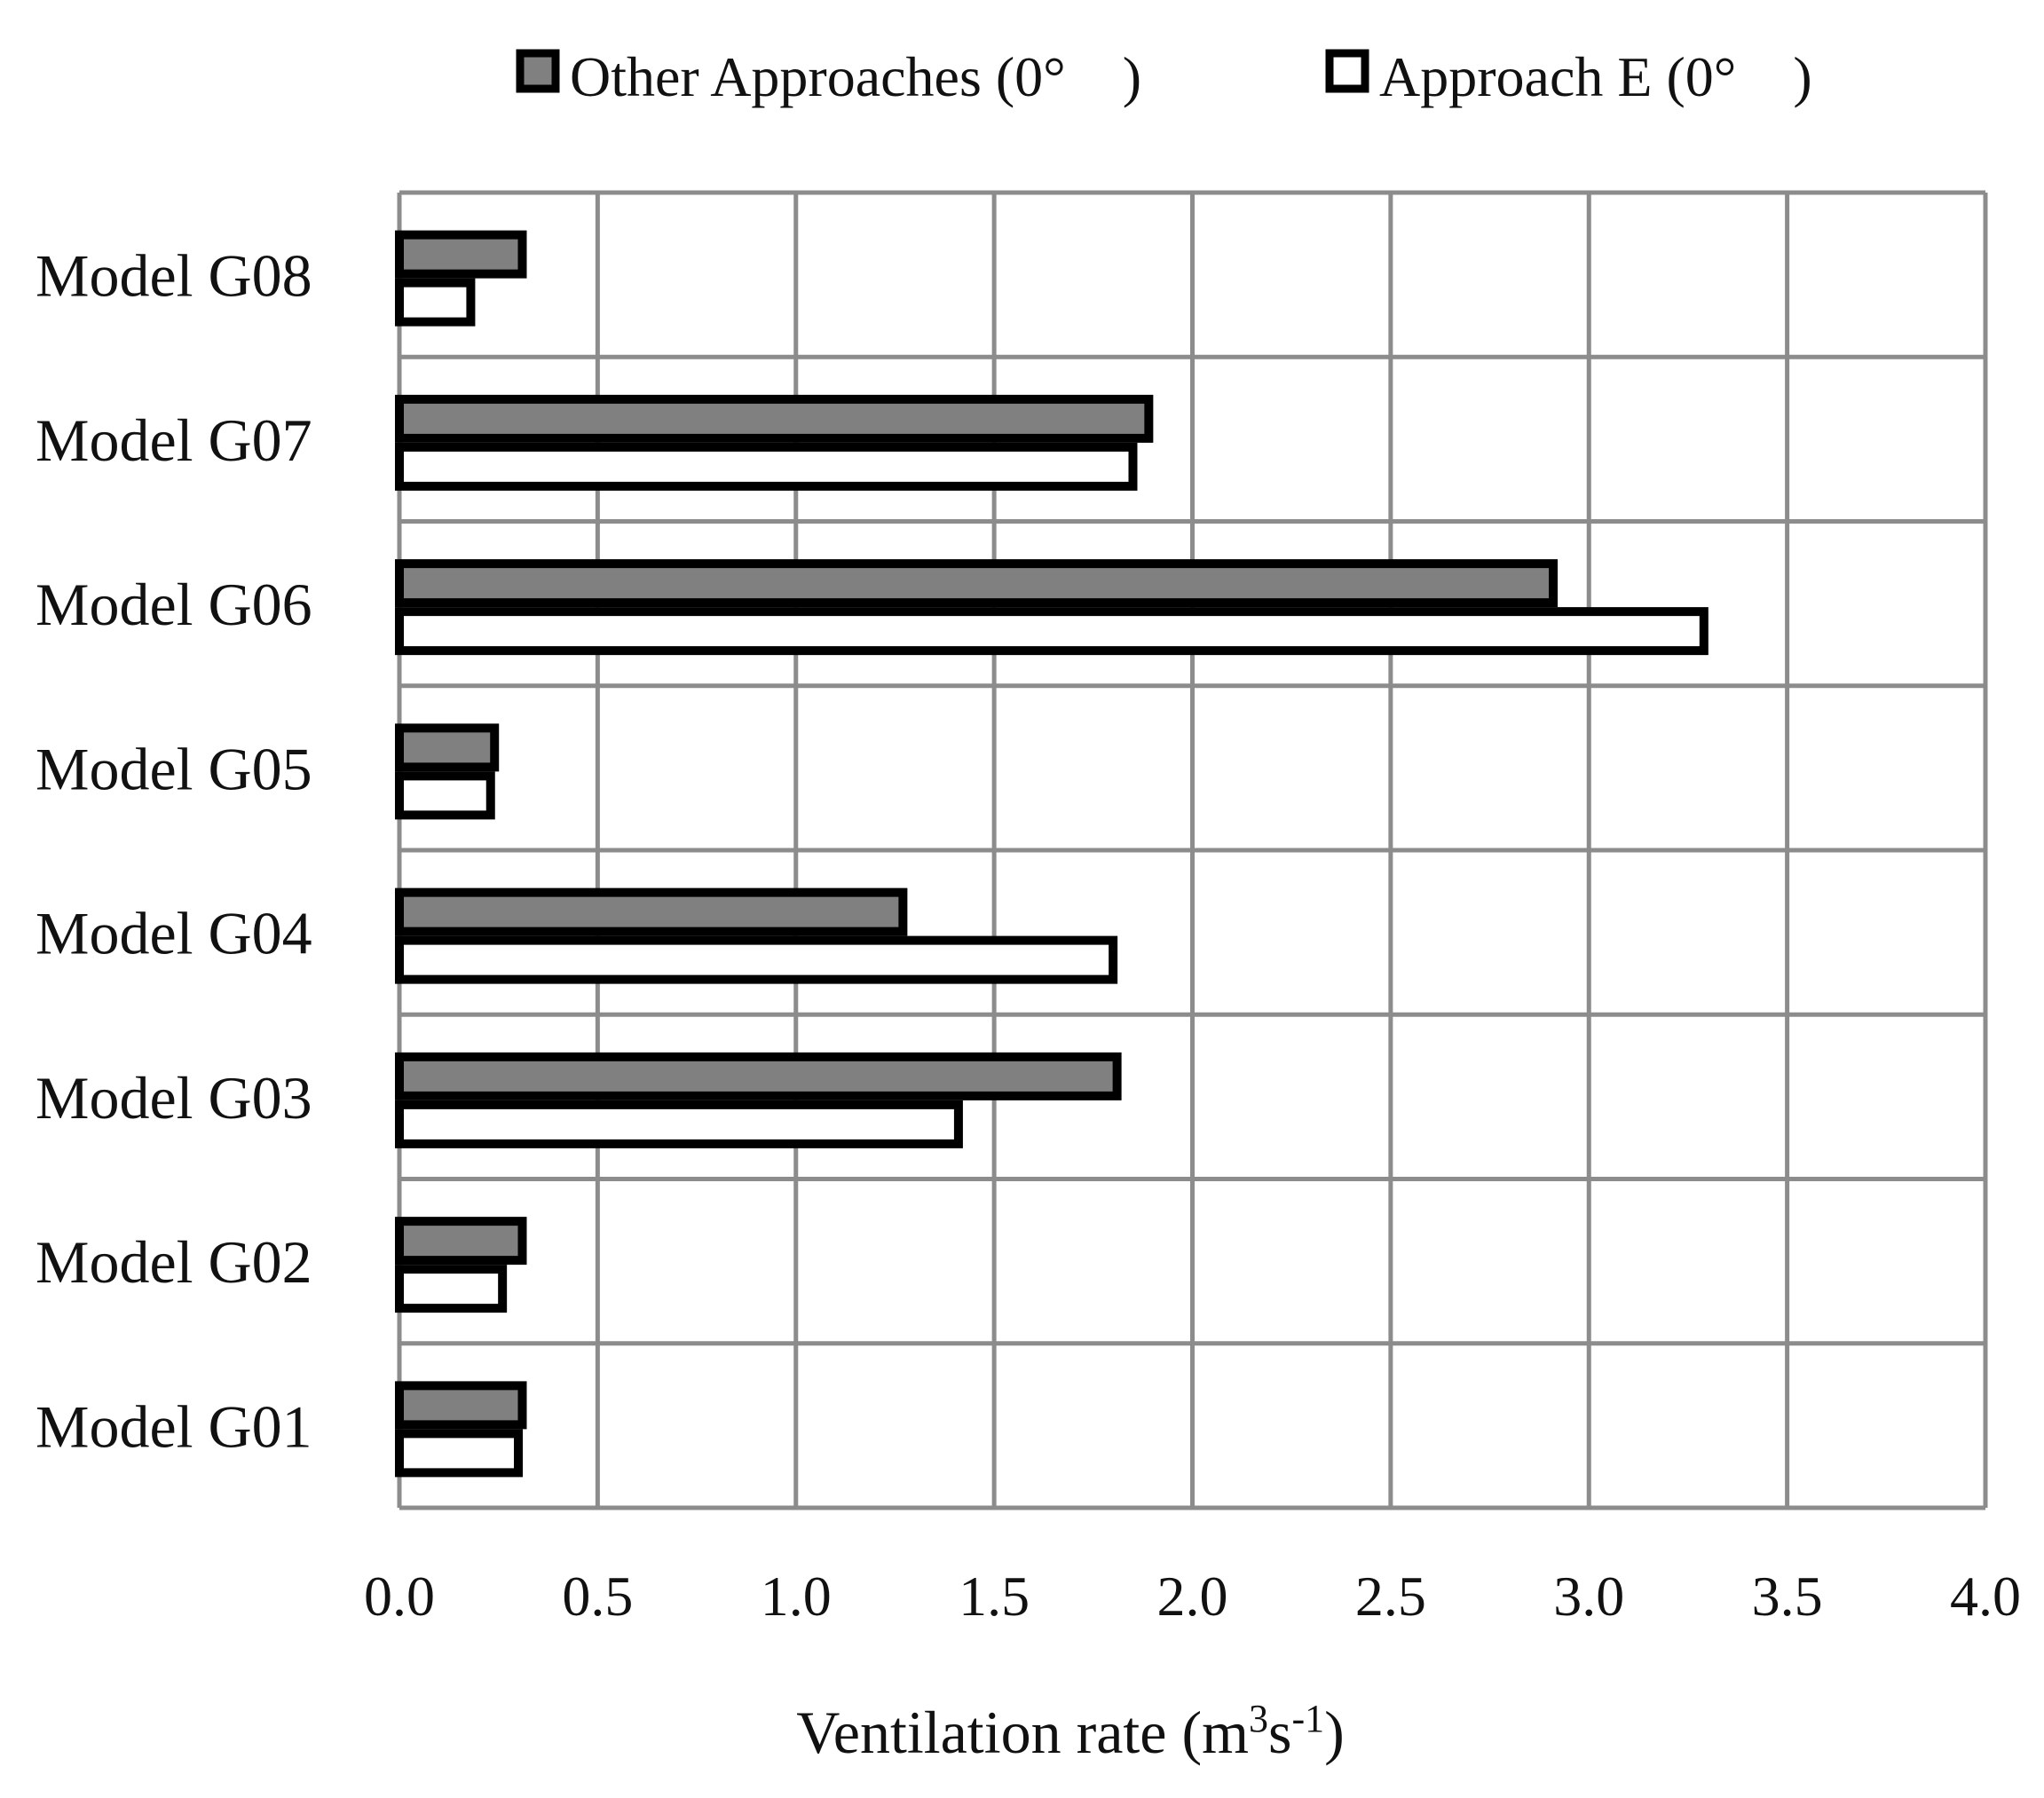 The height and width of the screenshot is (1798, 2044). What do you see at coordinates (1588, 1596) in the screenshot?
I see `x-tick-label: 3.0` at bounding box center [1588, 1596].